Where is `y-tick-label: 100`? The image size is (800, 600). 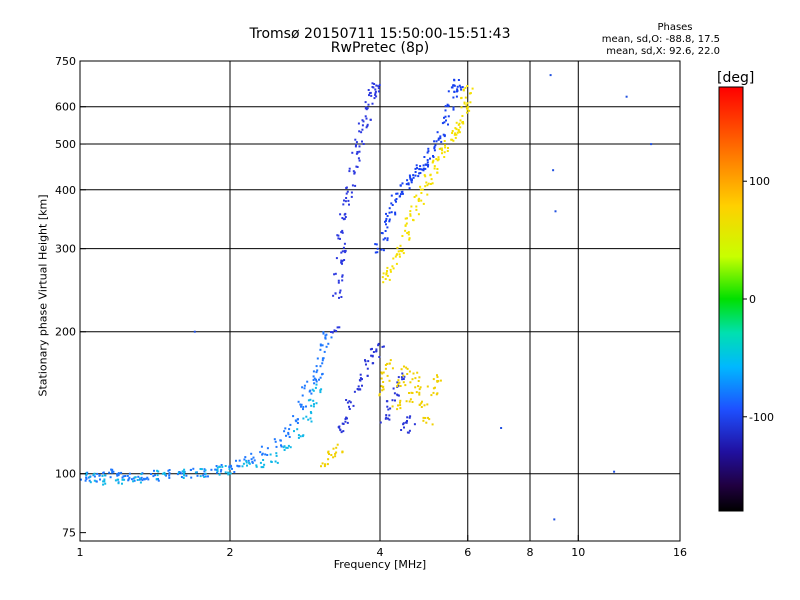
y-tick-label: 100 is located at coordinates (65, 474).